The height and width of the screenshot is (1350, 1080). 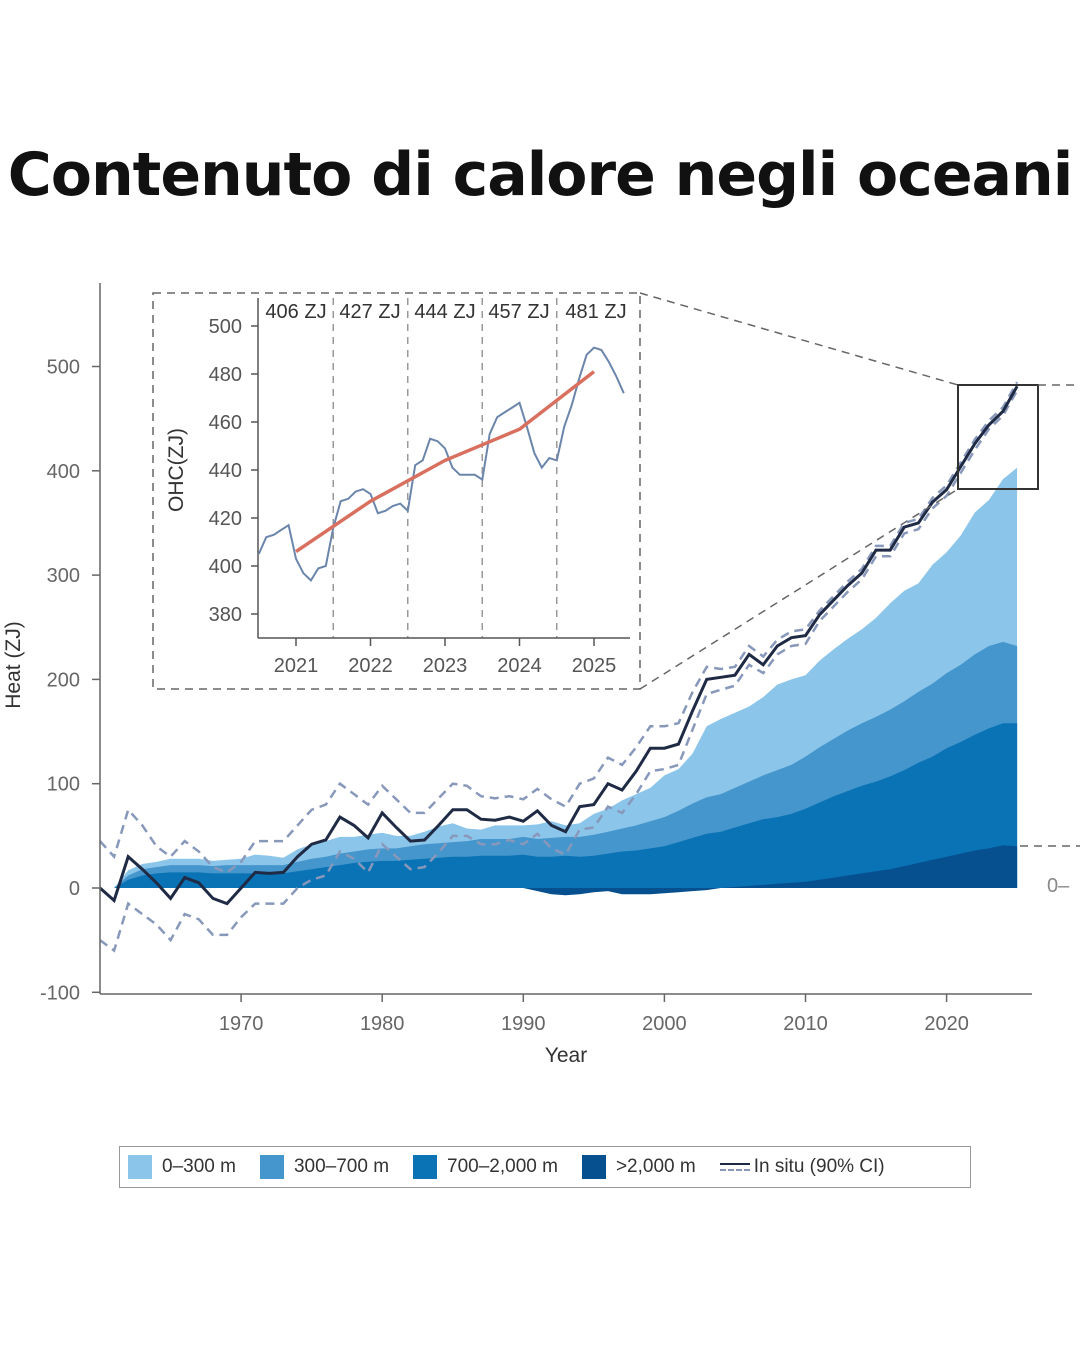 What do you see at coordinates (819, 1166) in the screenshot?
I see `legend-label-in-situ: In situ (90% CI)` at bounding box center [819, 1166].